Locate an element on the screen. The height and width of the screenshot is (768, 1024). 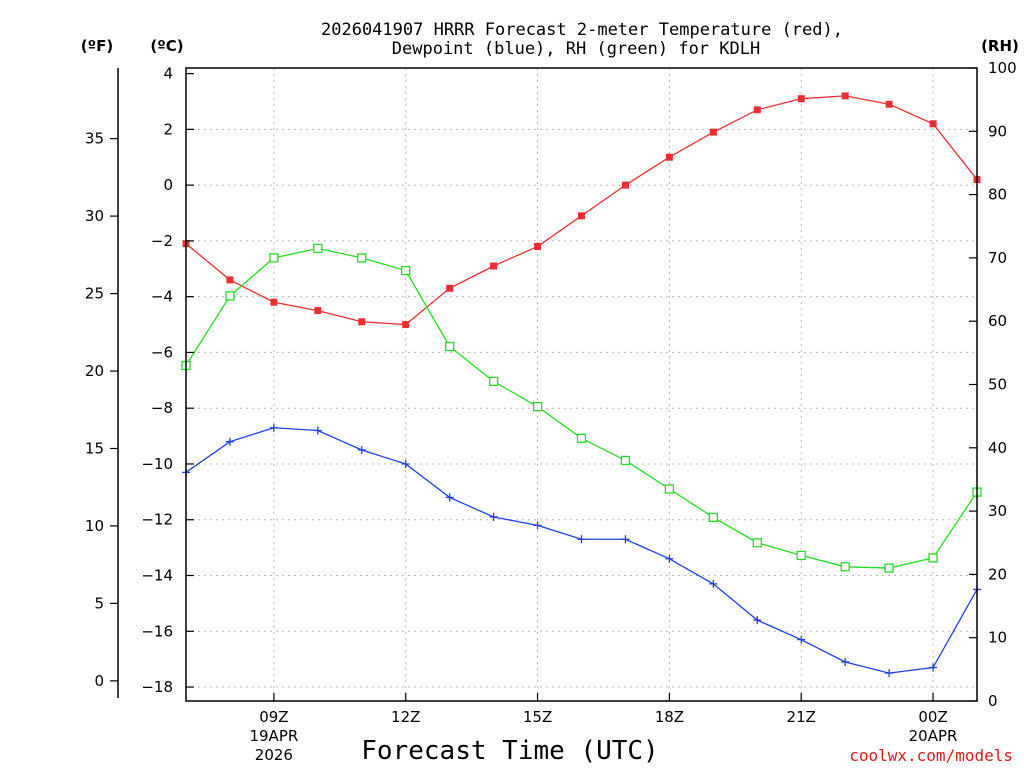
credit-text: coolwx.com/models is located at coordinates (931, 755).